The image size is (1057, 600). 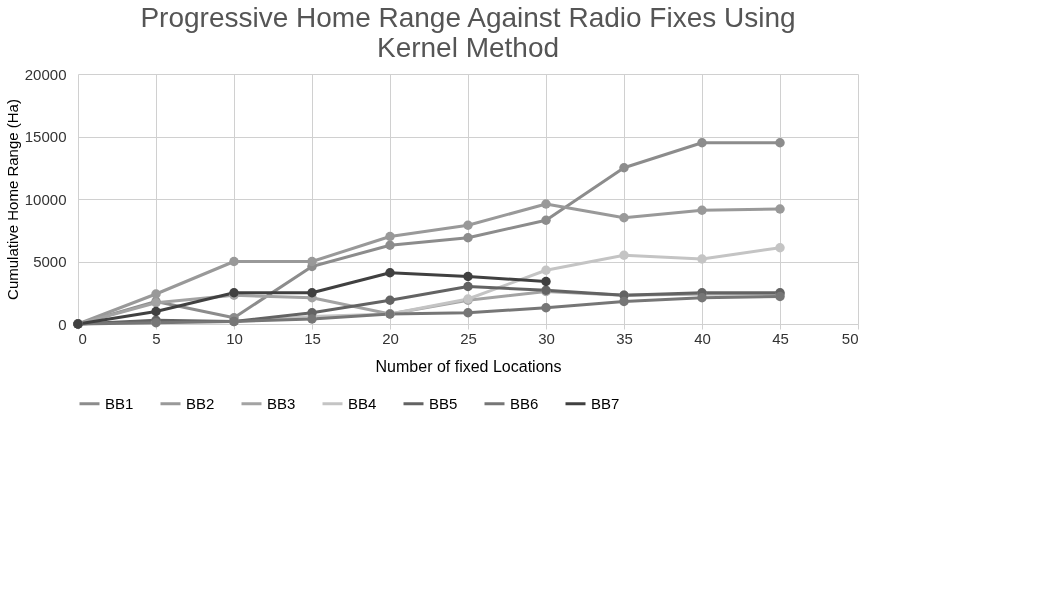 I want to click on y-tick-label: 0, so click(x=62, y=324).